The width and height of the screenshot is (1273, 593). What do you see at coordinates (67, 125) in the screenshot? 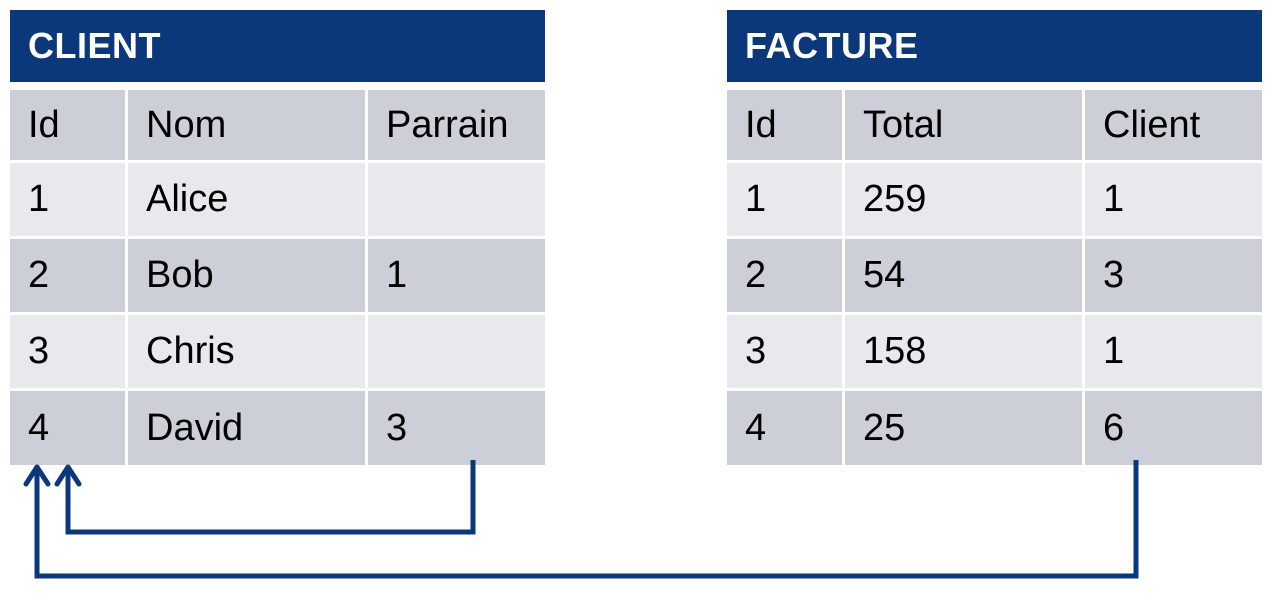
I see `client-header-id: Id` at bounding box center [67, 125].